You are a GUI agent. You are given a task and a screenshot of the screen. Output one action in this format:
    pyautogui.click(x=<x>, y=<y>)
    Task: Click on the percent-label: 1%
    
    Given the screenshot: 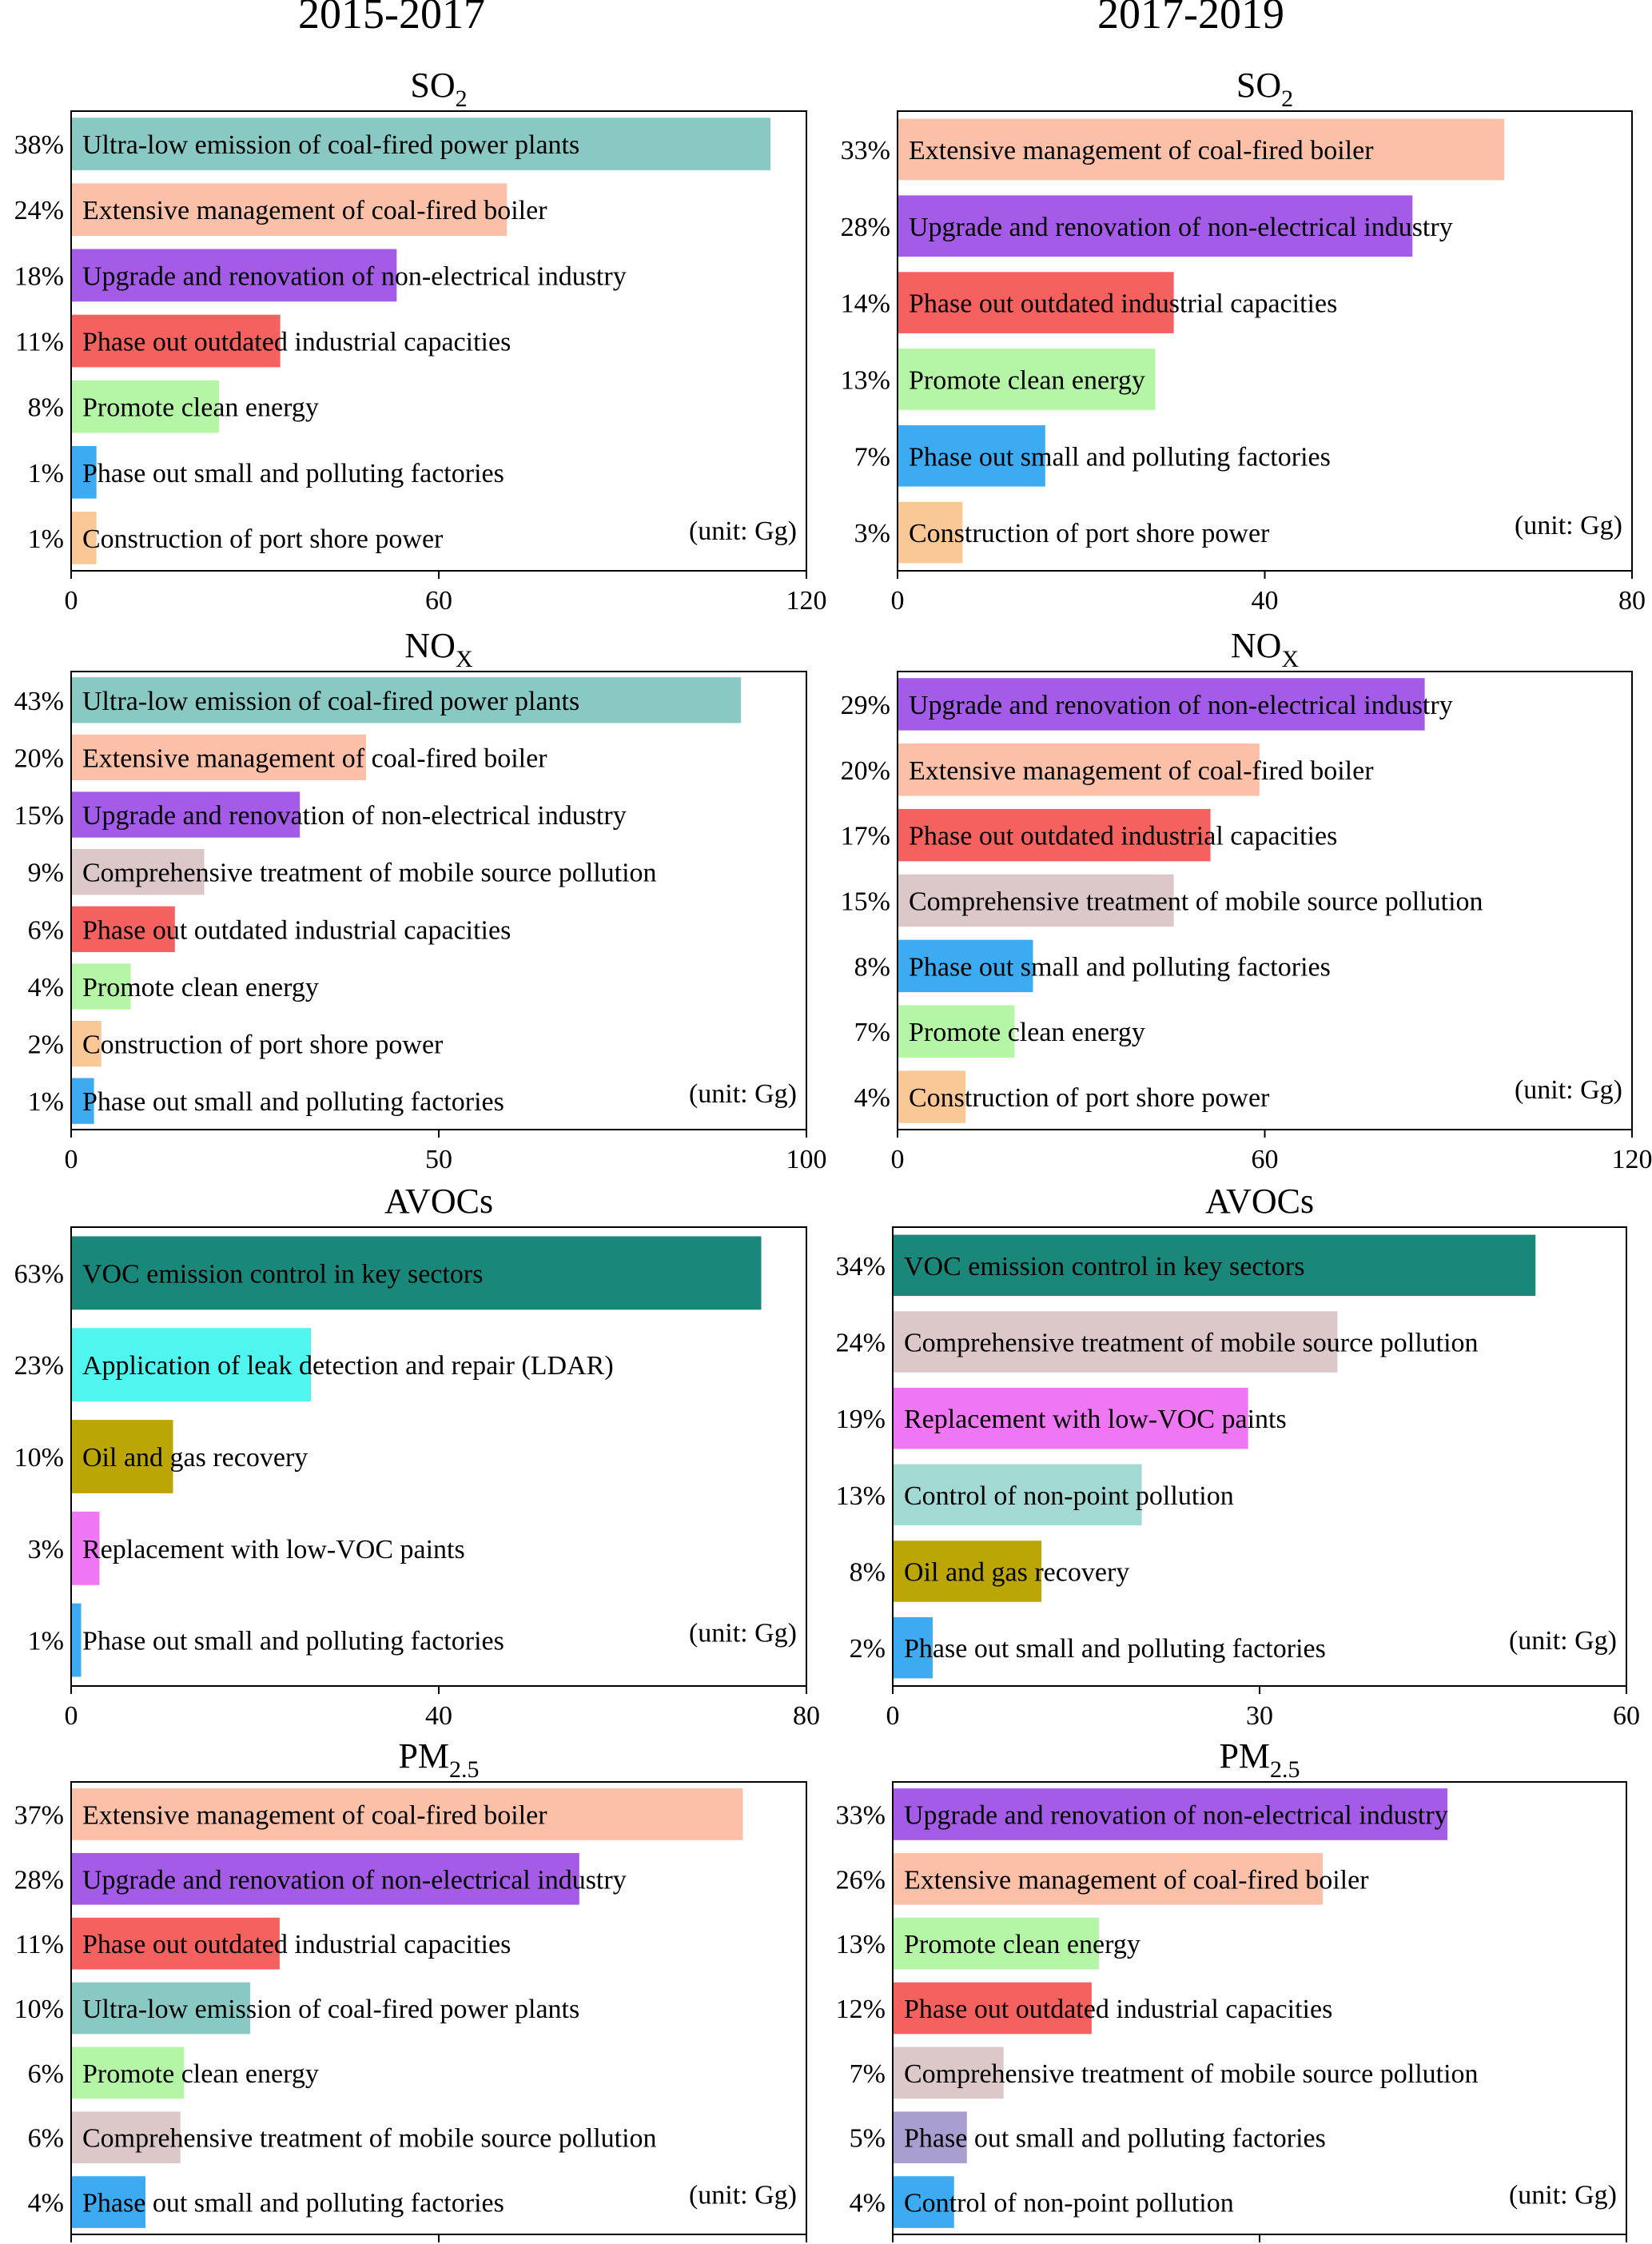 What is the action you would take?
    pyautogui.click(x=46, y=1102)
    